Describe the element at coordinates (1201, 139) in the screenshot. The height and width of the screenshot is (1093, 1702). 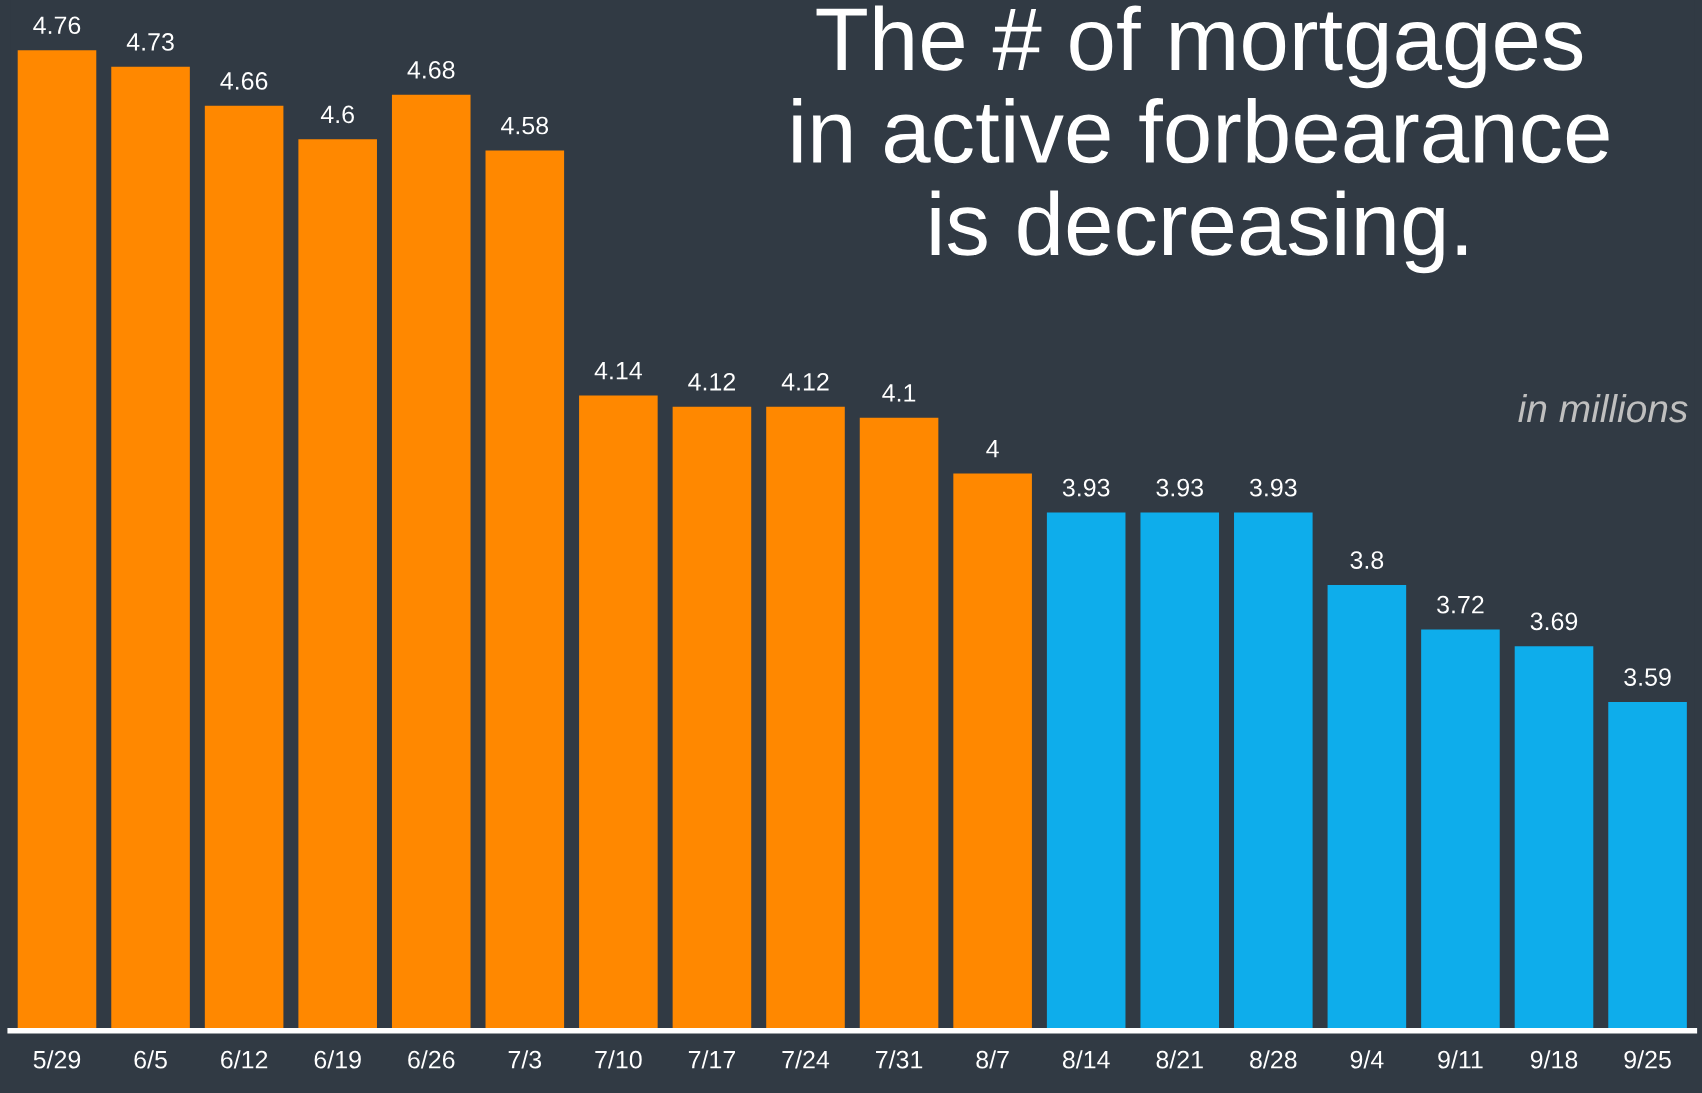
I see `text: The # of mortgages in active forbearance is decreasing.` at that location.